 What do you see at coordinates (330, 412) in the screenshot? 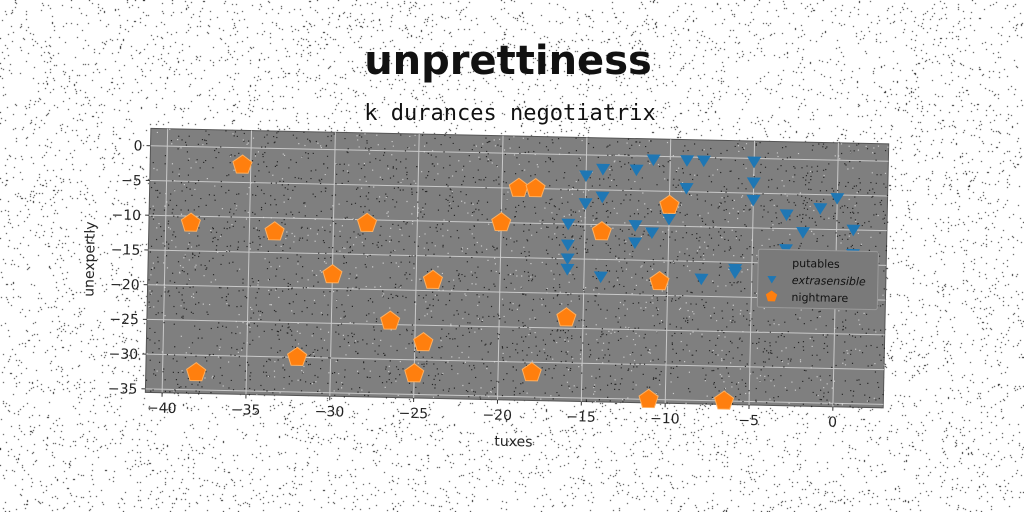
I see `x-tick-label: −30` at bounding box center [330, 412].